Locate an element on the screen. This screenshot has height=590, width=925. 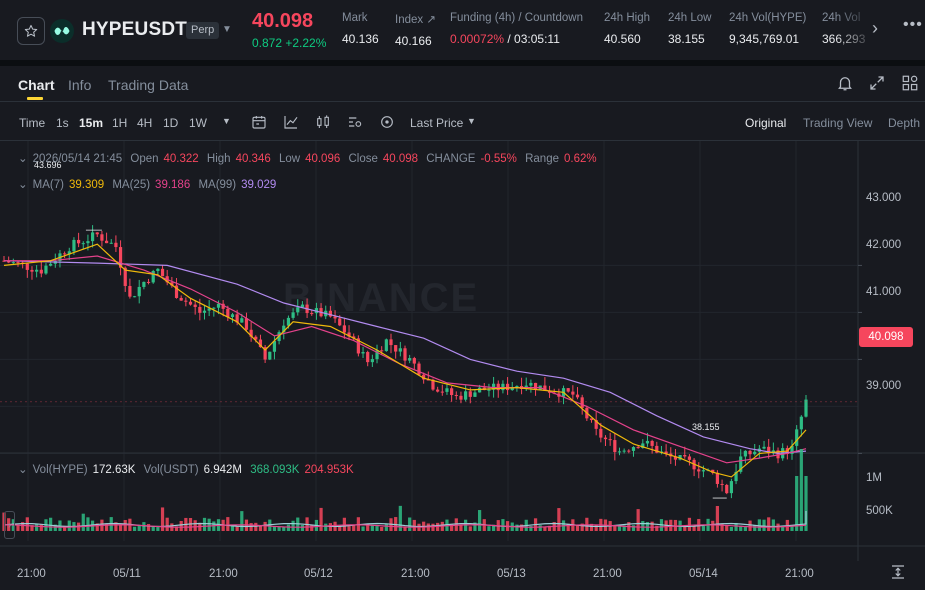
interval-1h: 1H is located at coordinates (120, 123).